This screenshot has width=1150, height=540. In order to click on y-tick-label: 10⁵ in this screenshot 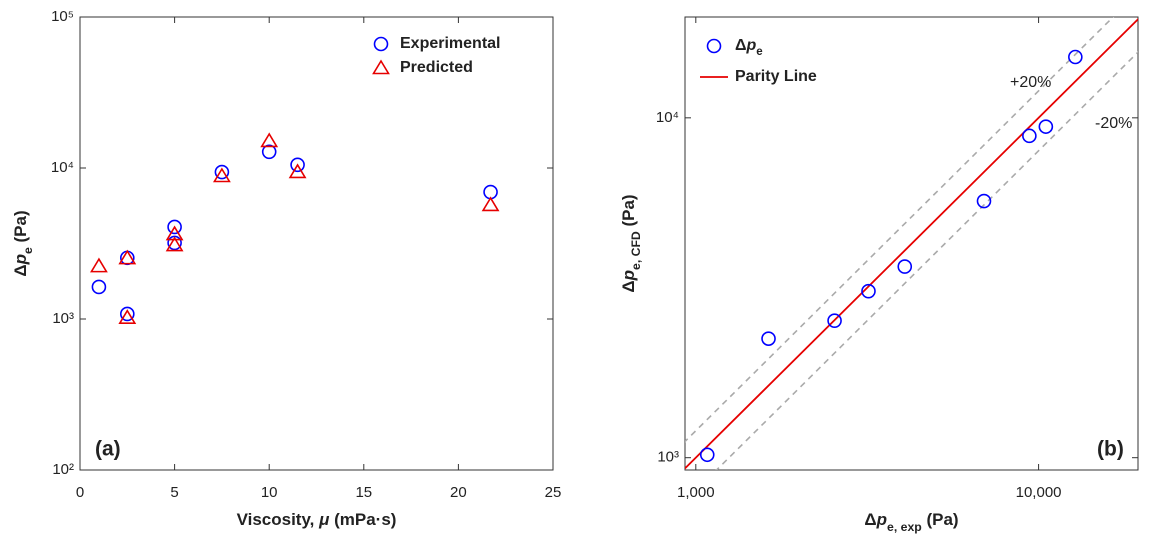, I will do `click(62, 16)`.